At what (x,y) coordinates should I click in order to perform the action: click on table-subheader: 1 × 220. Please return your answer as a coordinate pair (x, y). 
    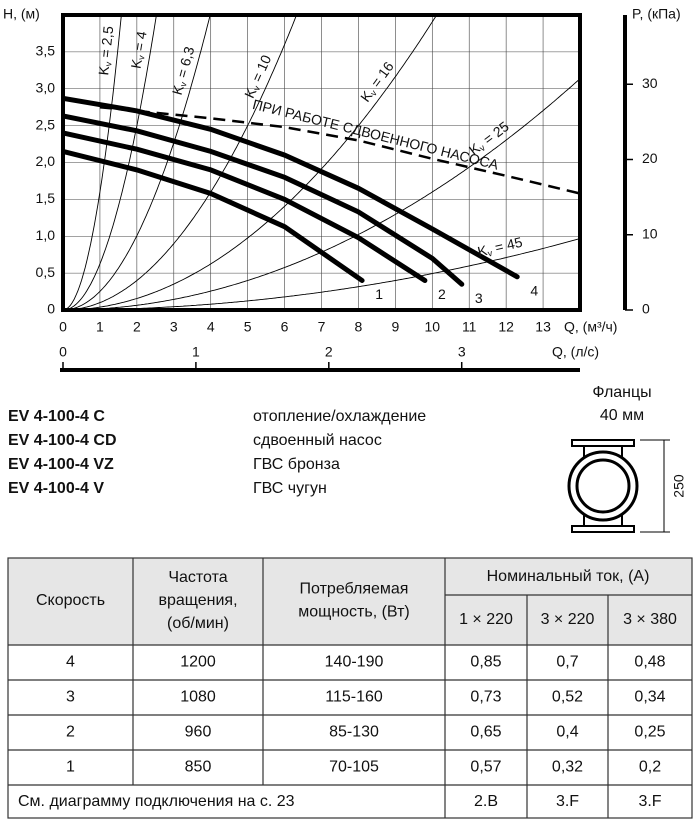
    Looking at the image, I should click on (486, 619).